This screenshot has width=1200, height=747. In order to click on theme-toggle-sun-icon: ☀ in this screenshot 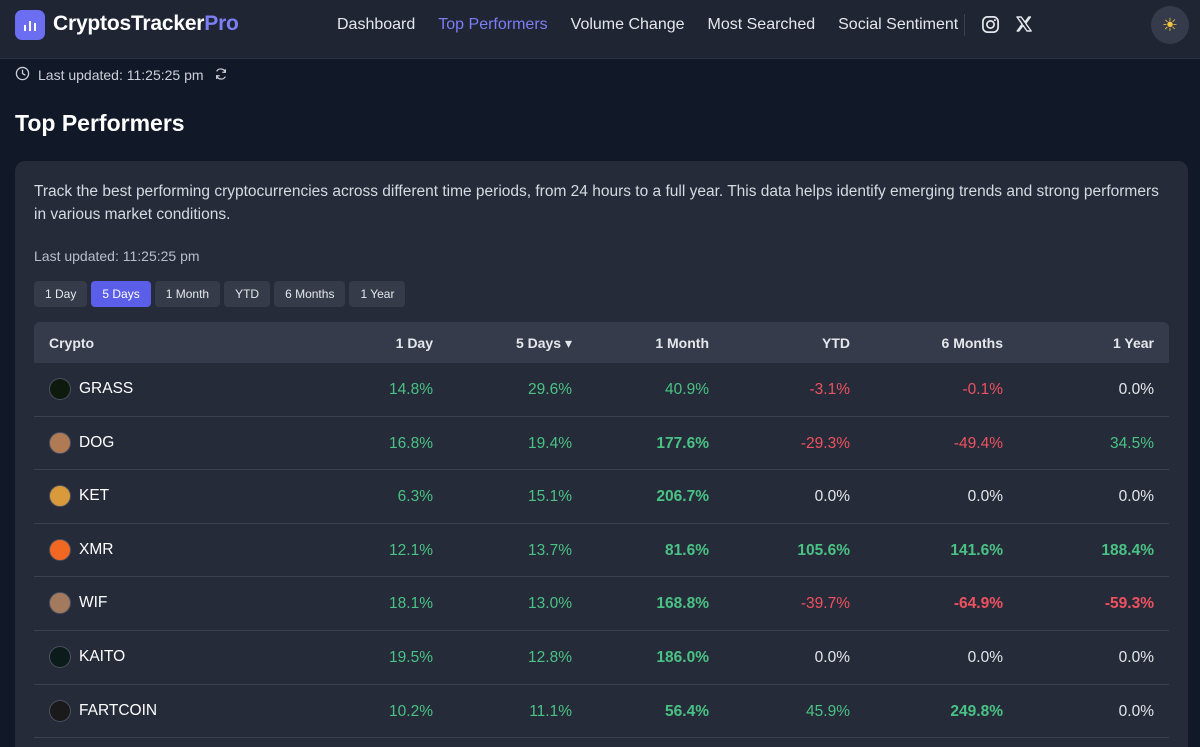, I will do `click(1170, 25)`.